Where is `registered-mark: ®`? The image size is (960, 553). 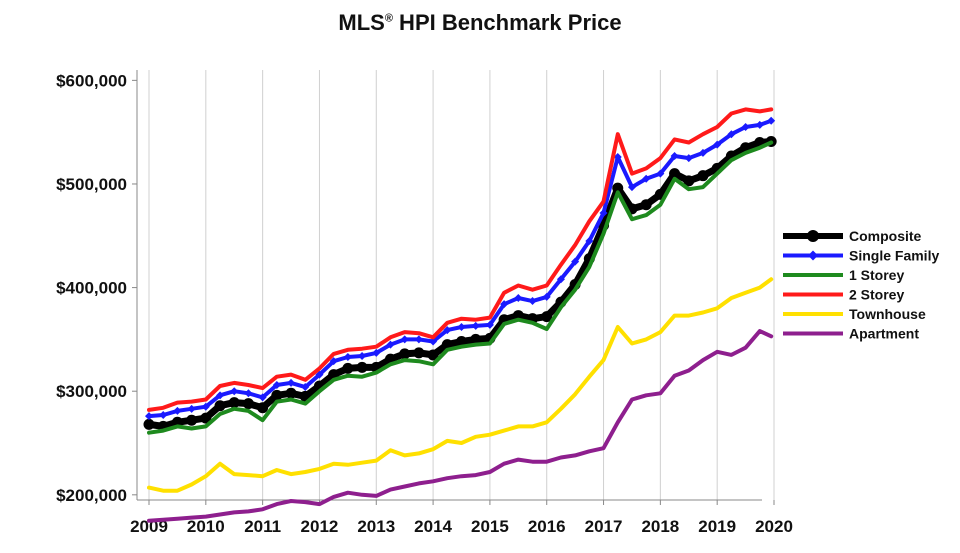
registered-mark: ® is located at coordinates (388, 18).